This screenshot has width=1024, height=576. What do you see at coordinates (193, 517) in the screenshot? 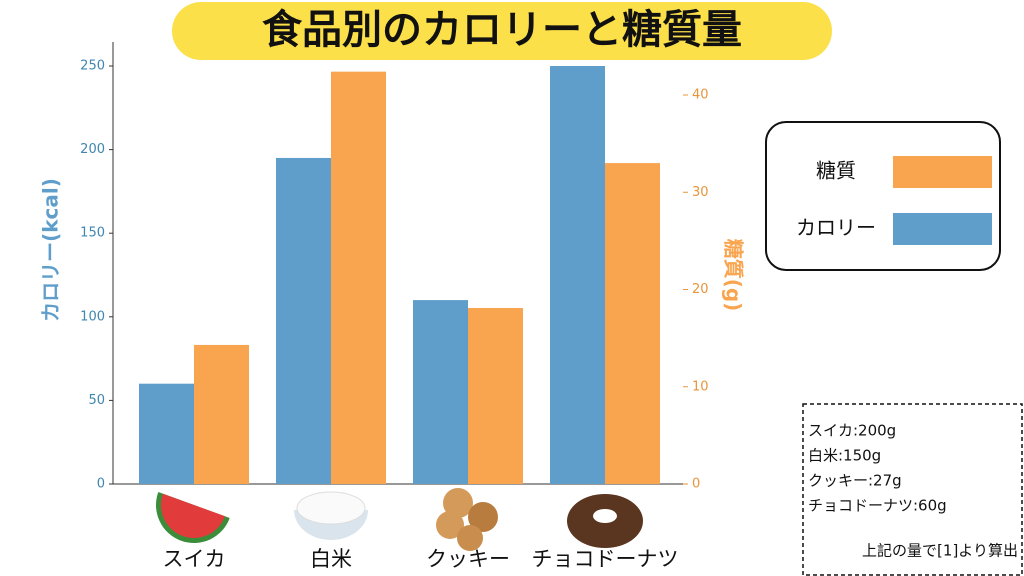
I see `watermelon-icon` at bounding box center [193, 517].